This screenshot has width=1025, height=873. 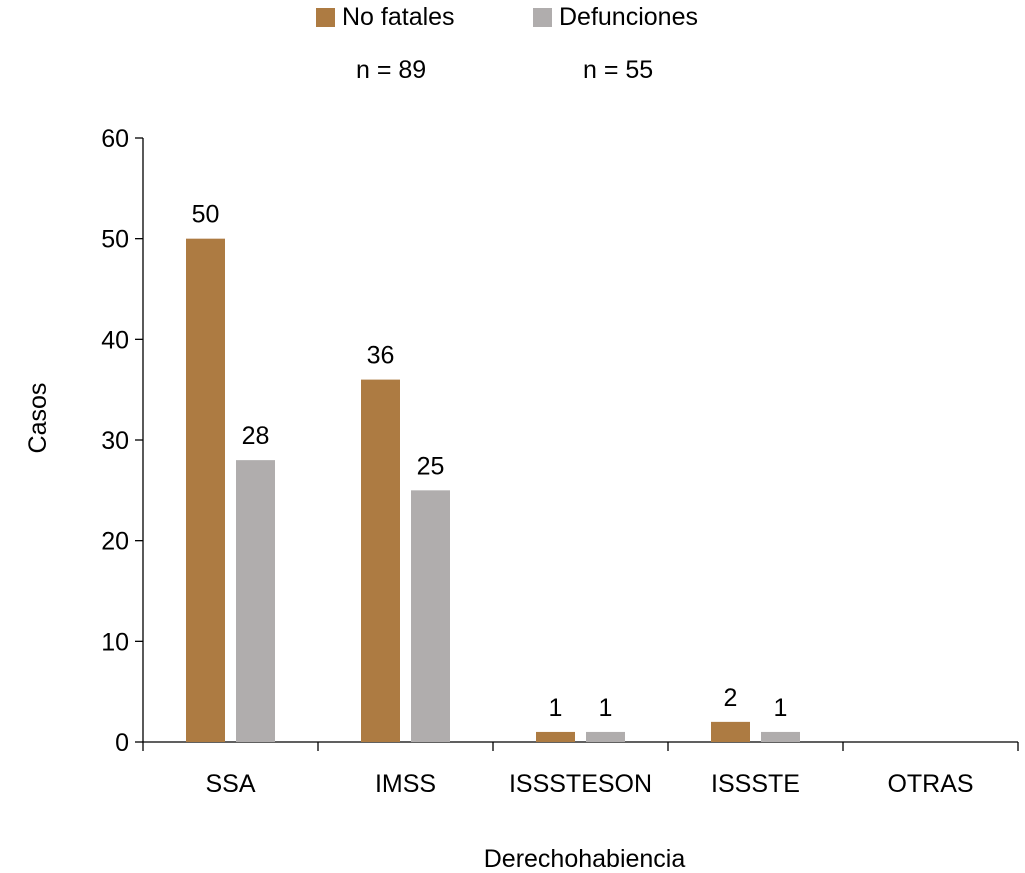 I want to click on bar-no-fatales-issste, so click(x=730, y=731).